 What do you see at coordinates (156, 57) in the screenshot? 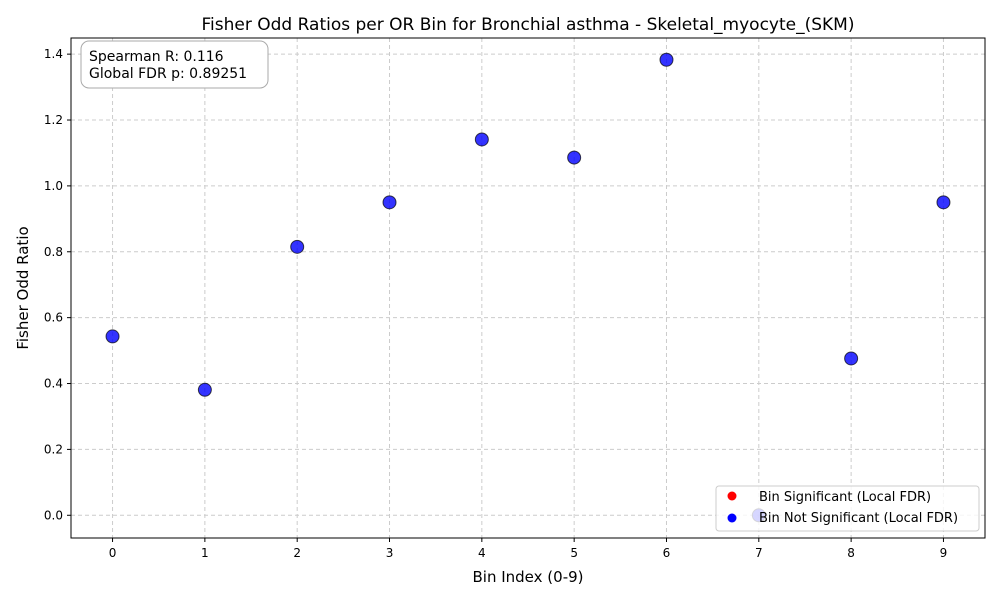
I see `spearman-text: Spearman R: 0.116` at bounding box center [156, 57].